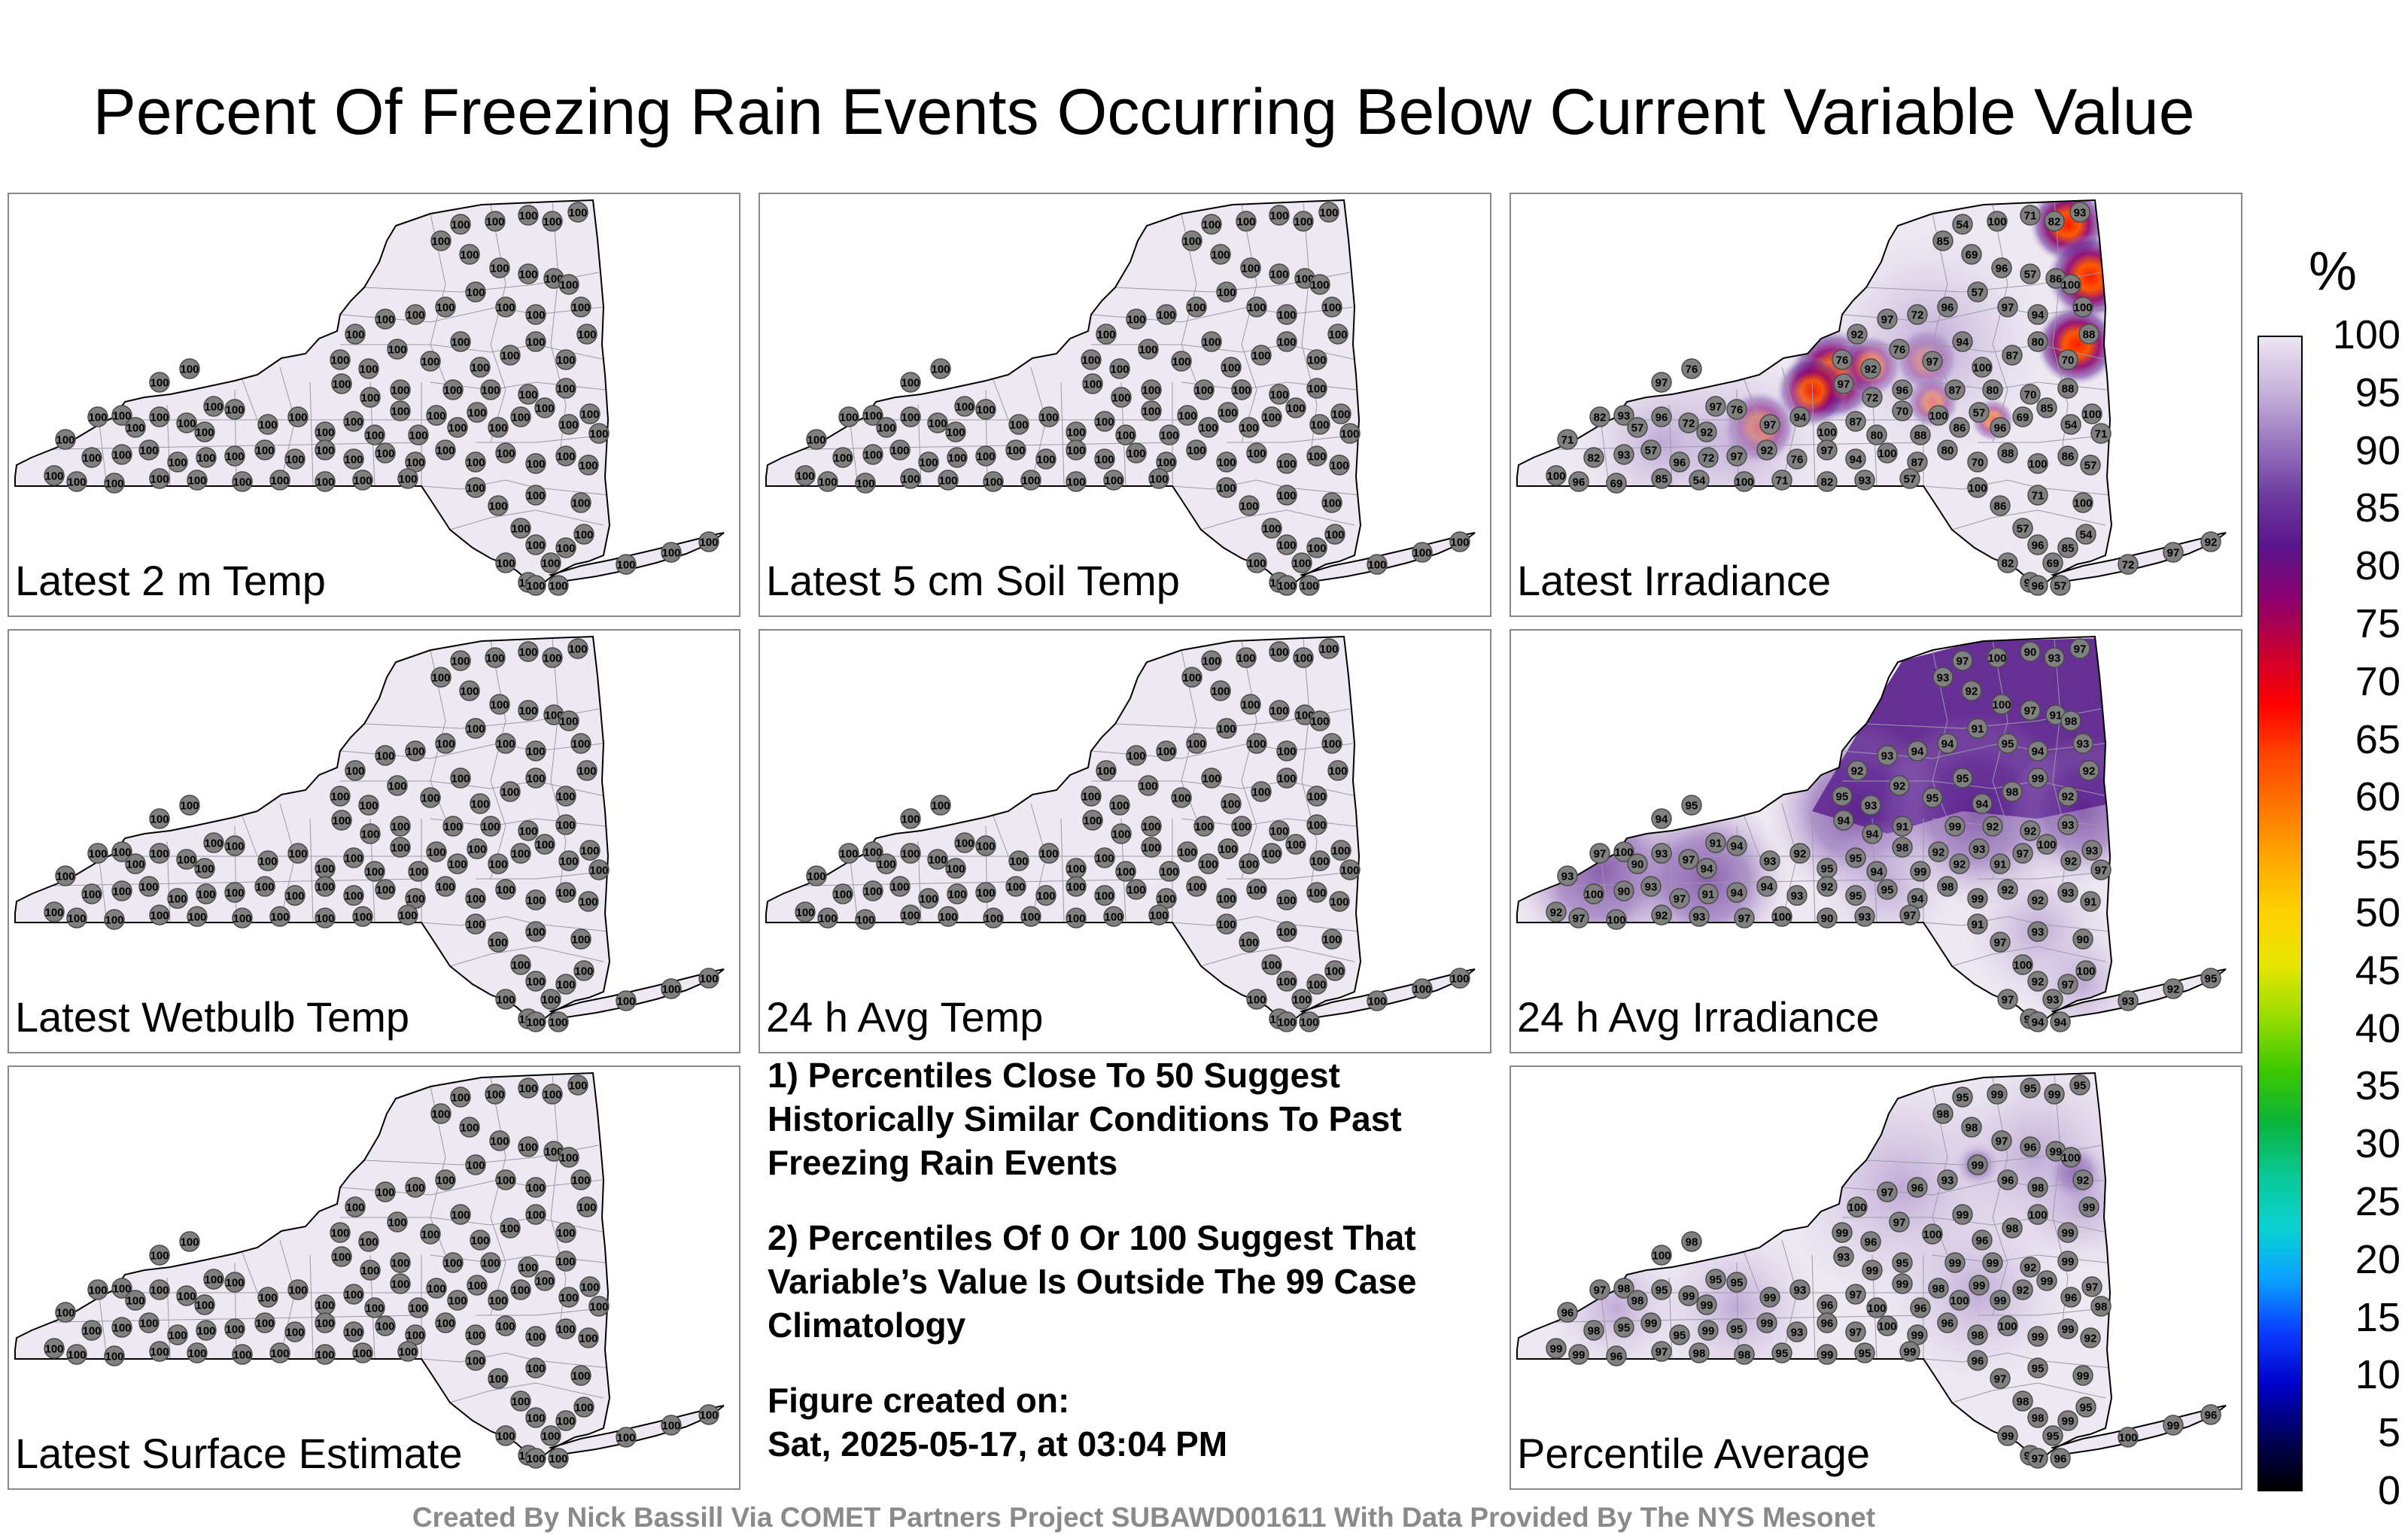  Describe the element at coordinates (1902, 826) in the screenshot. I see `station-marker: 91` at that location.